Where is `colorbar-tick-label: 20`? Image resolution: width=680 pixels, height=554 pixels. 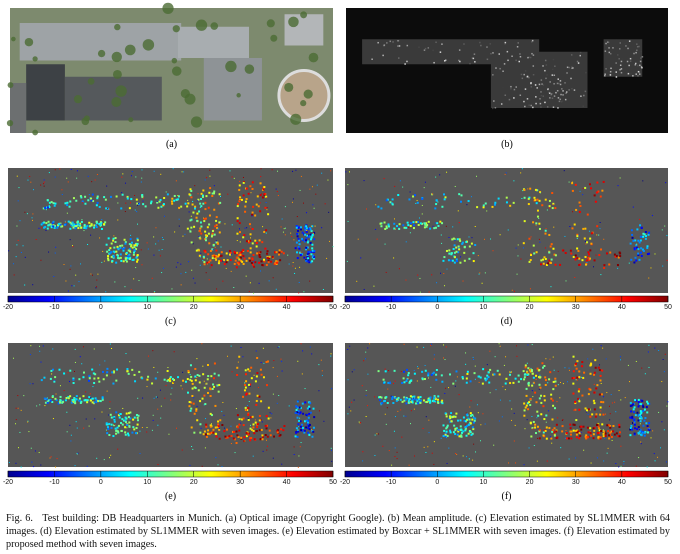
colorbar-tick-label: 20 is located at coordinates (194, 482).